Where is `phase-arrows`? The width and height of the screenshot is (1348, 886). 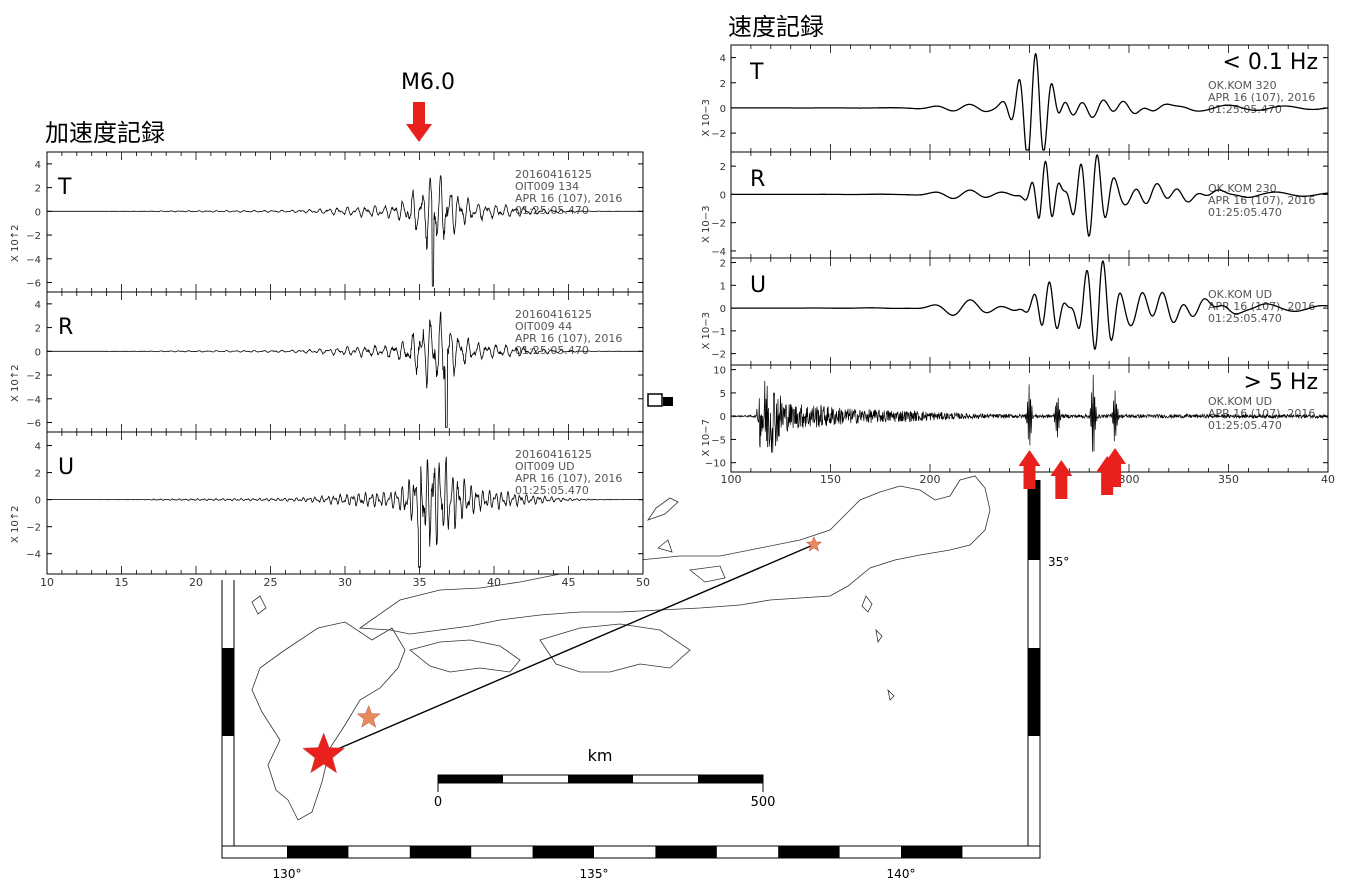
phase-arrows is located at coordinates (1072, 473).